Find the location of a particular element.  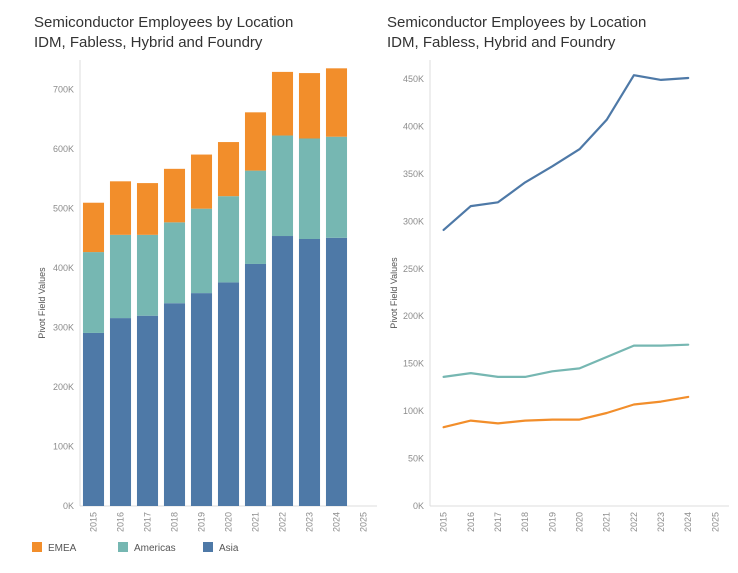

right-y-tick-label: 350K is located at coordinates (413, 174).